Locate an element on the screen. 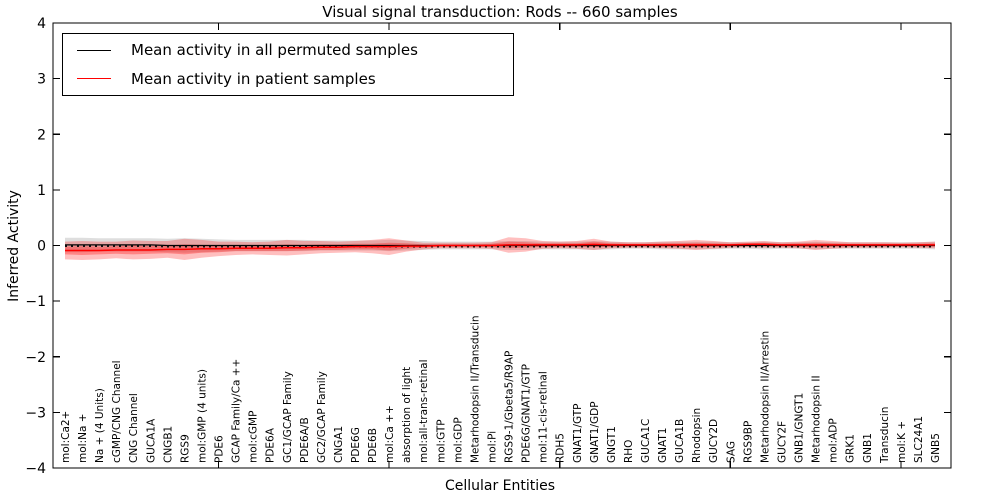 The width and height of the screenshot is (1000, 500). x-entity-label: mol:GMP (4 units) is located at coordinates (203, 416).